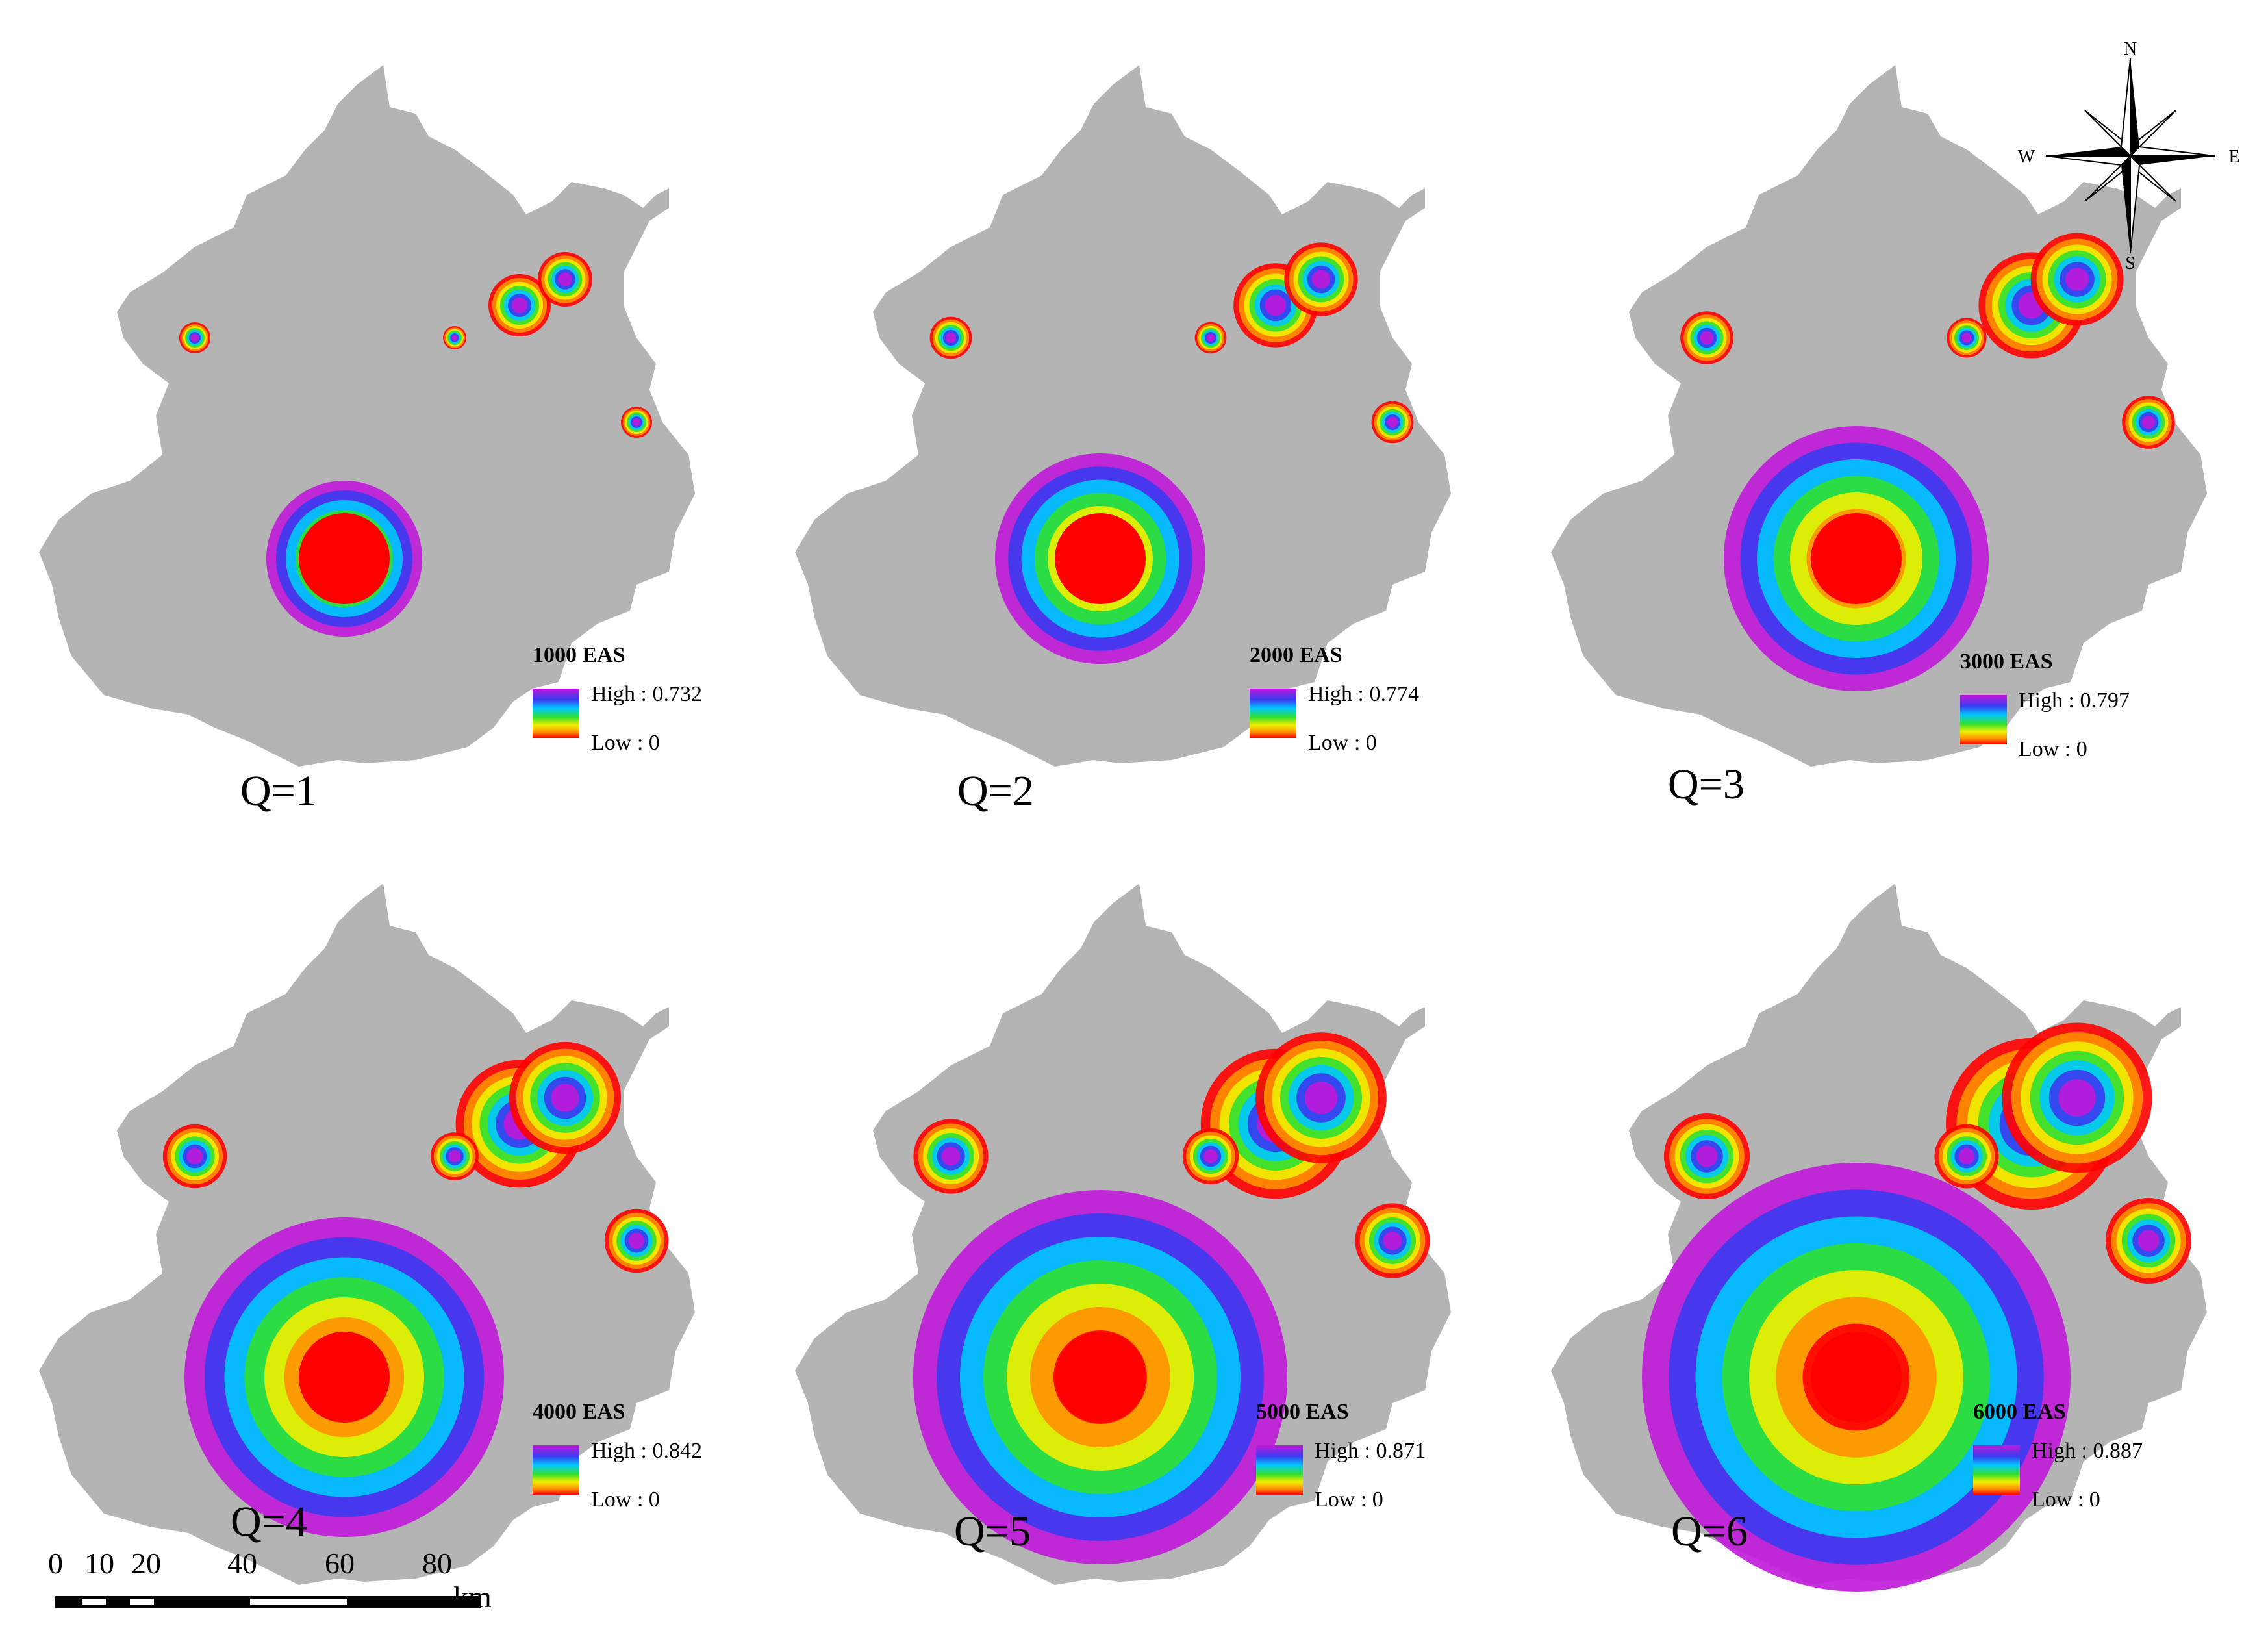  What do you see at coordinates (99, 1564) in the screenshot?
I see `scale-tick: 10` at bounding box center [99, 1564].